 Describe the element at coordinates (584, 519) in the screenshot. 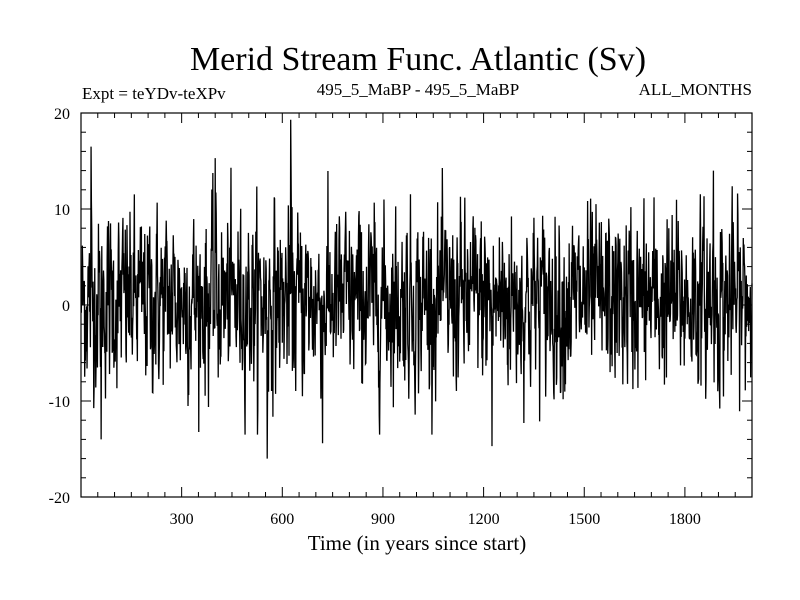

I see `x-tick-label: 1500` at that location.